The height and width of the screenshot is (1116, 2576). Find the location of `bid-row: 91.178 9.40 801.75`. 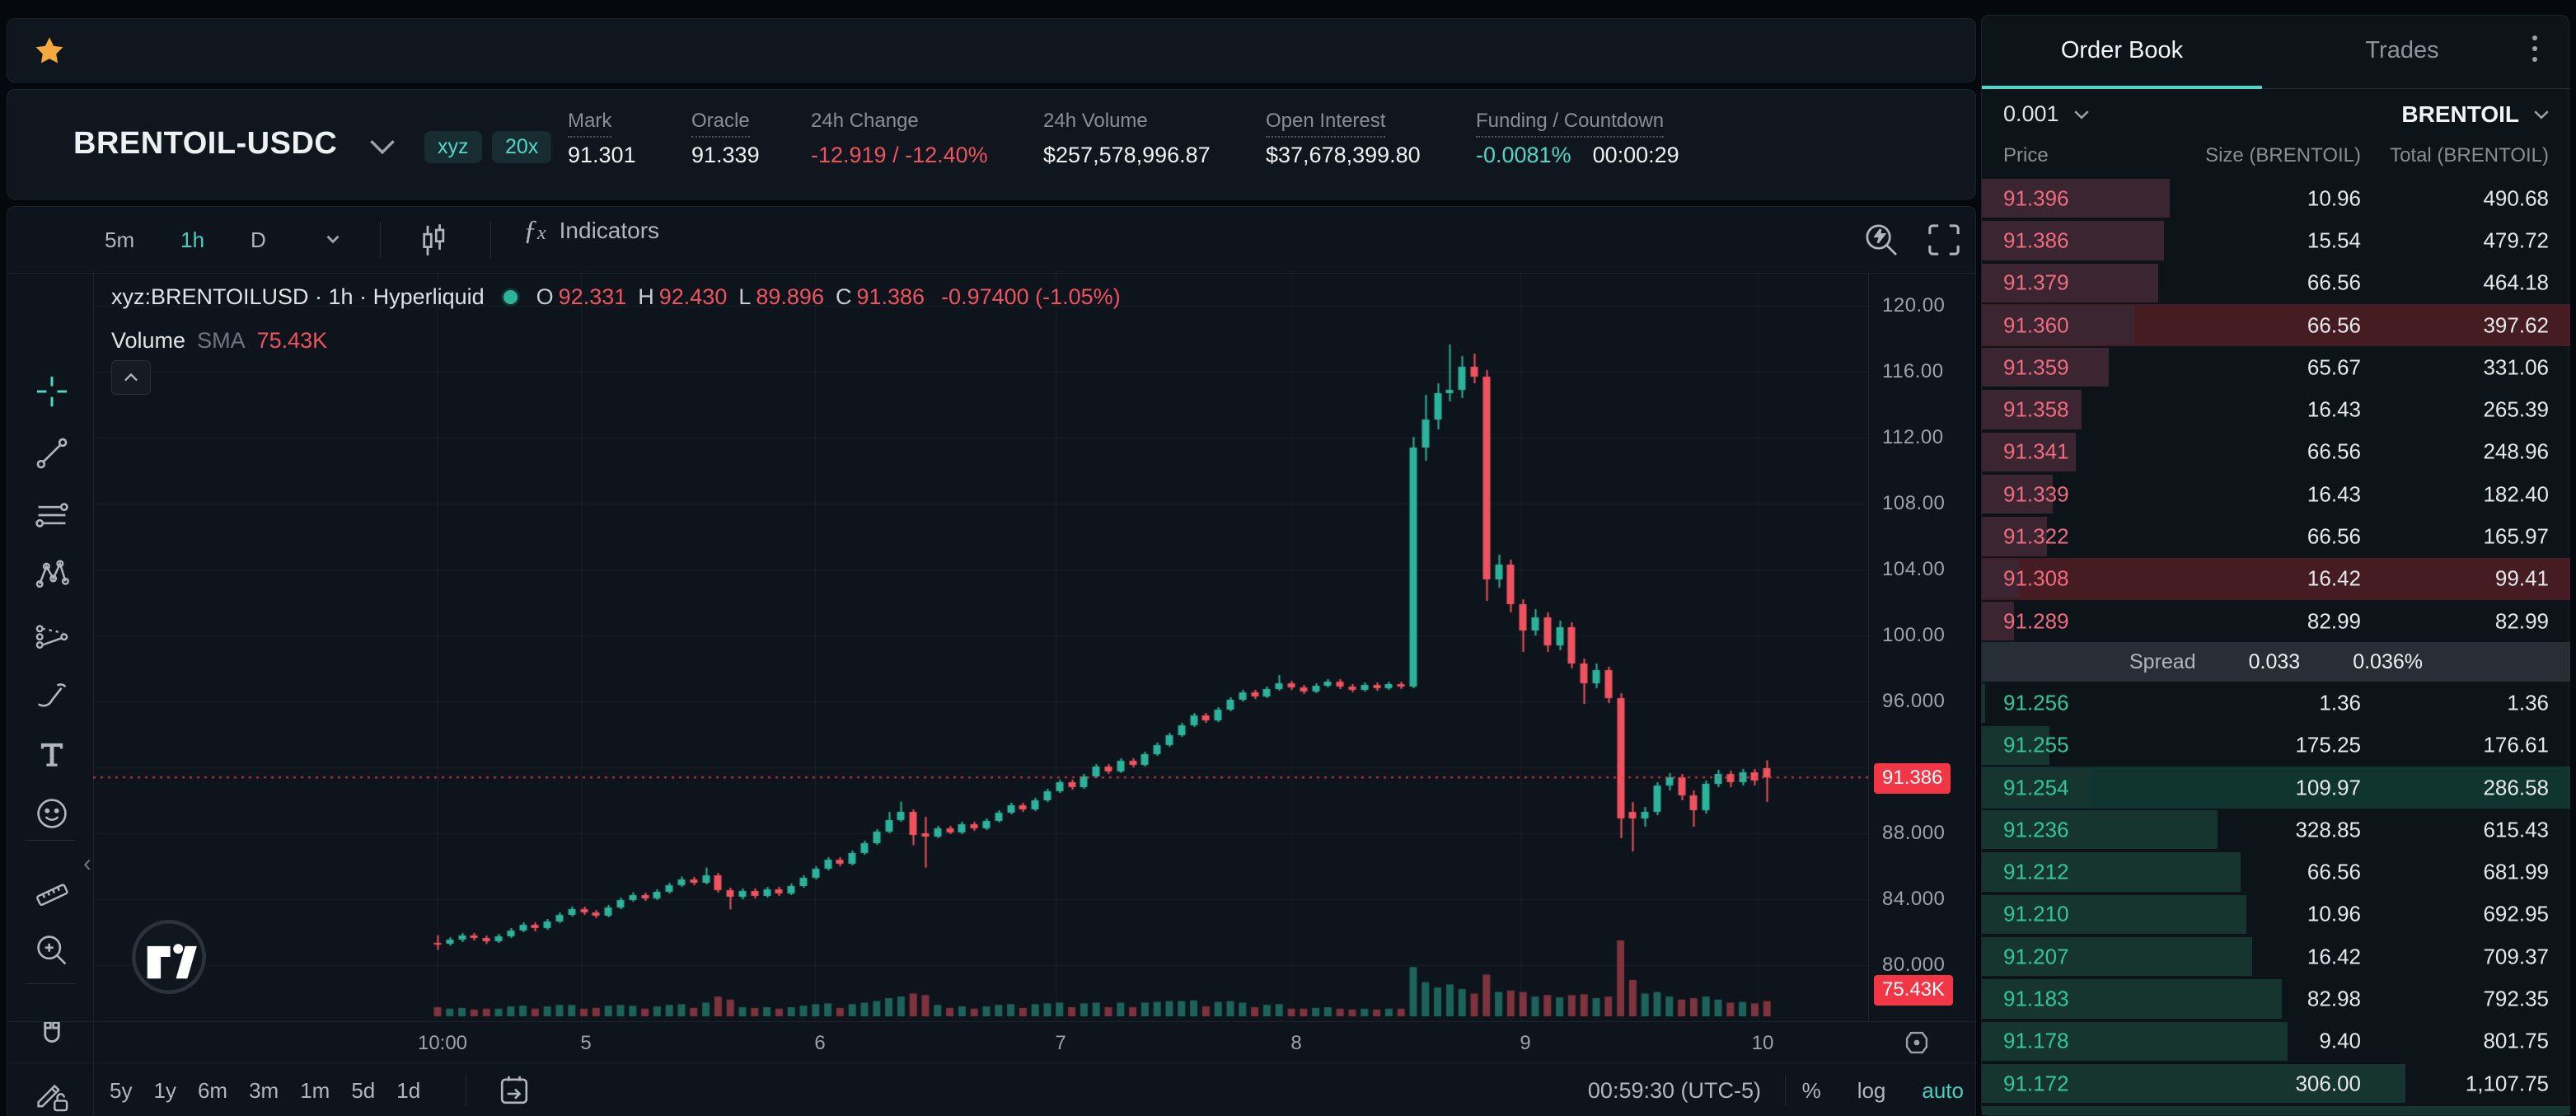

bid-row: 91.178 9.40 801.75 is located at coordinates (2276, 1041).